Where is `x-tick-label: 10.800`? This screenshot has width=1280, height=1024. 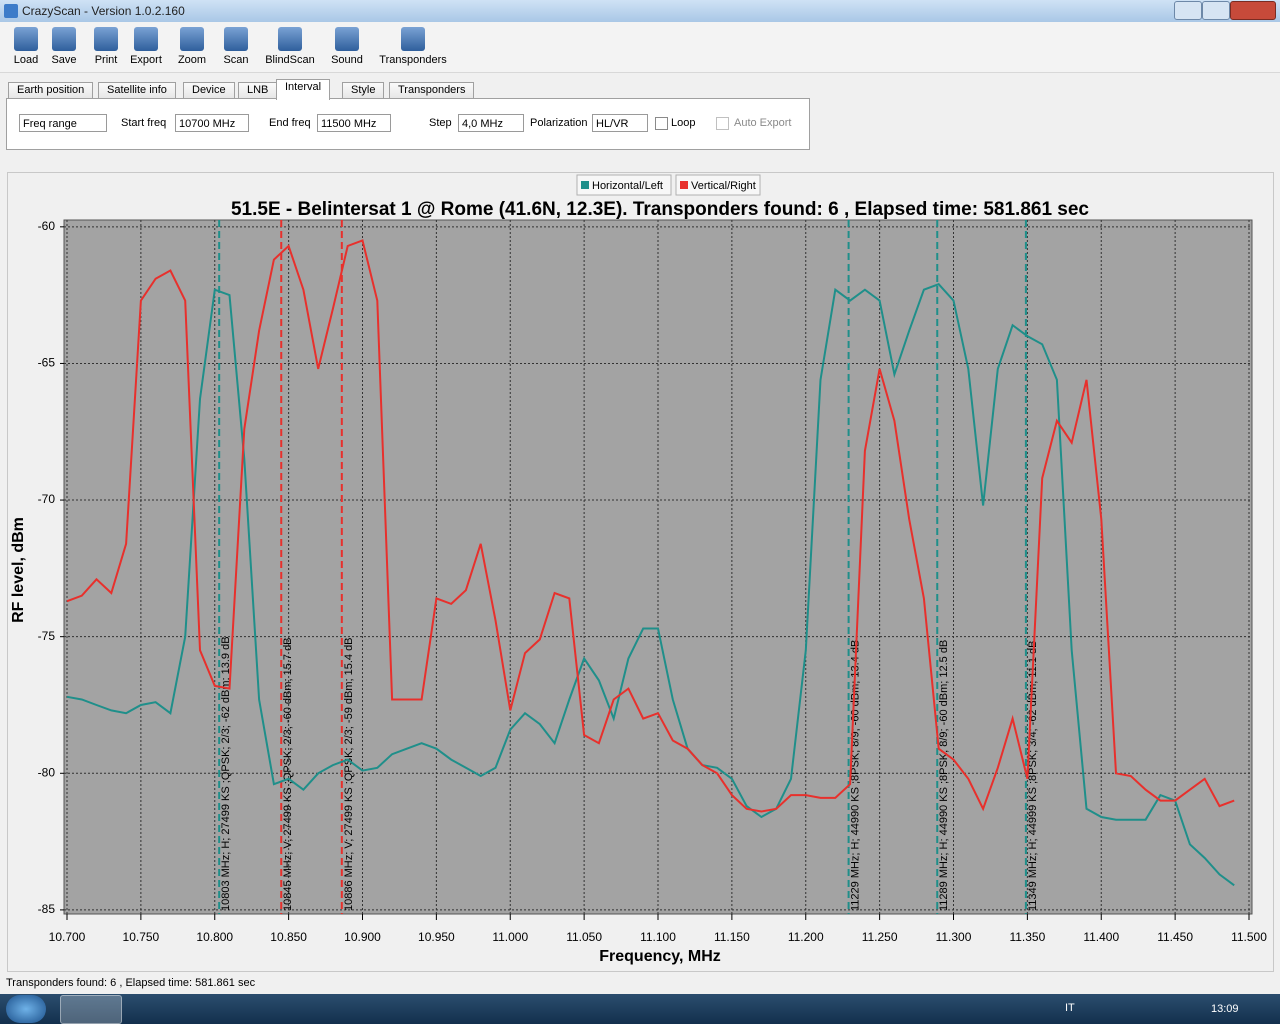
x-tick-label: 10.800 is located at coordinates (214, 937).